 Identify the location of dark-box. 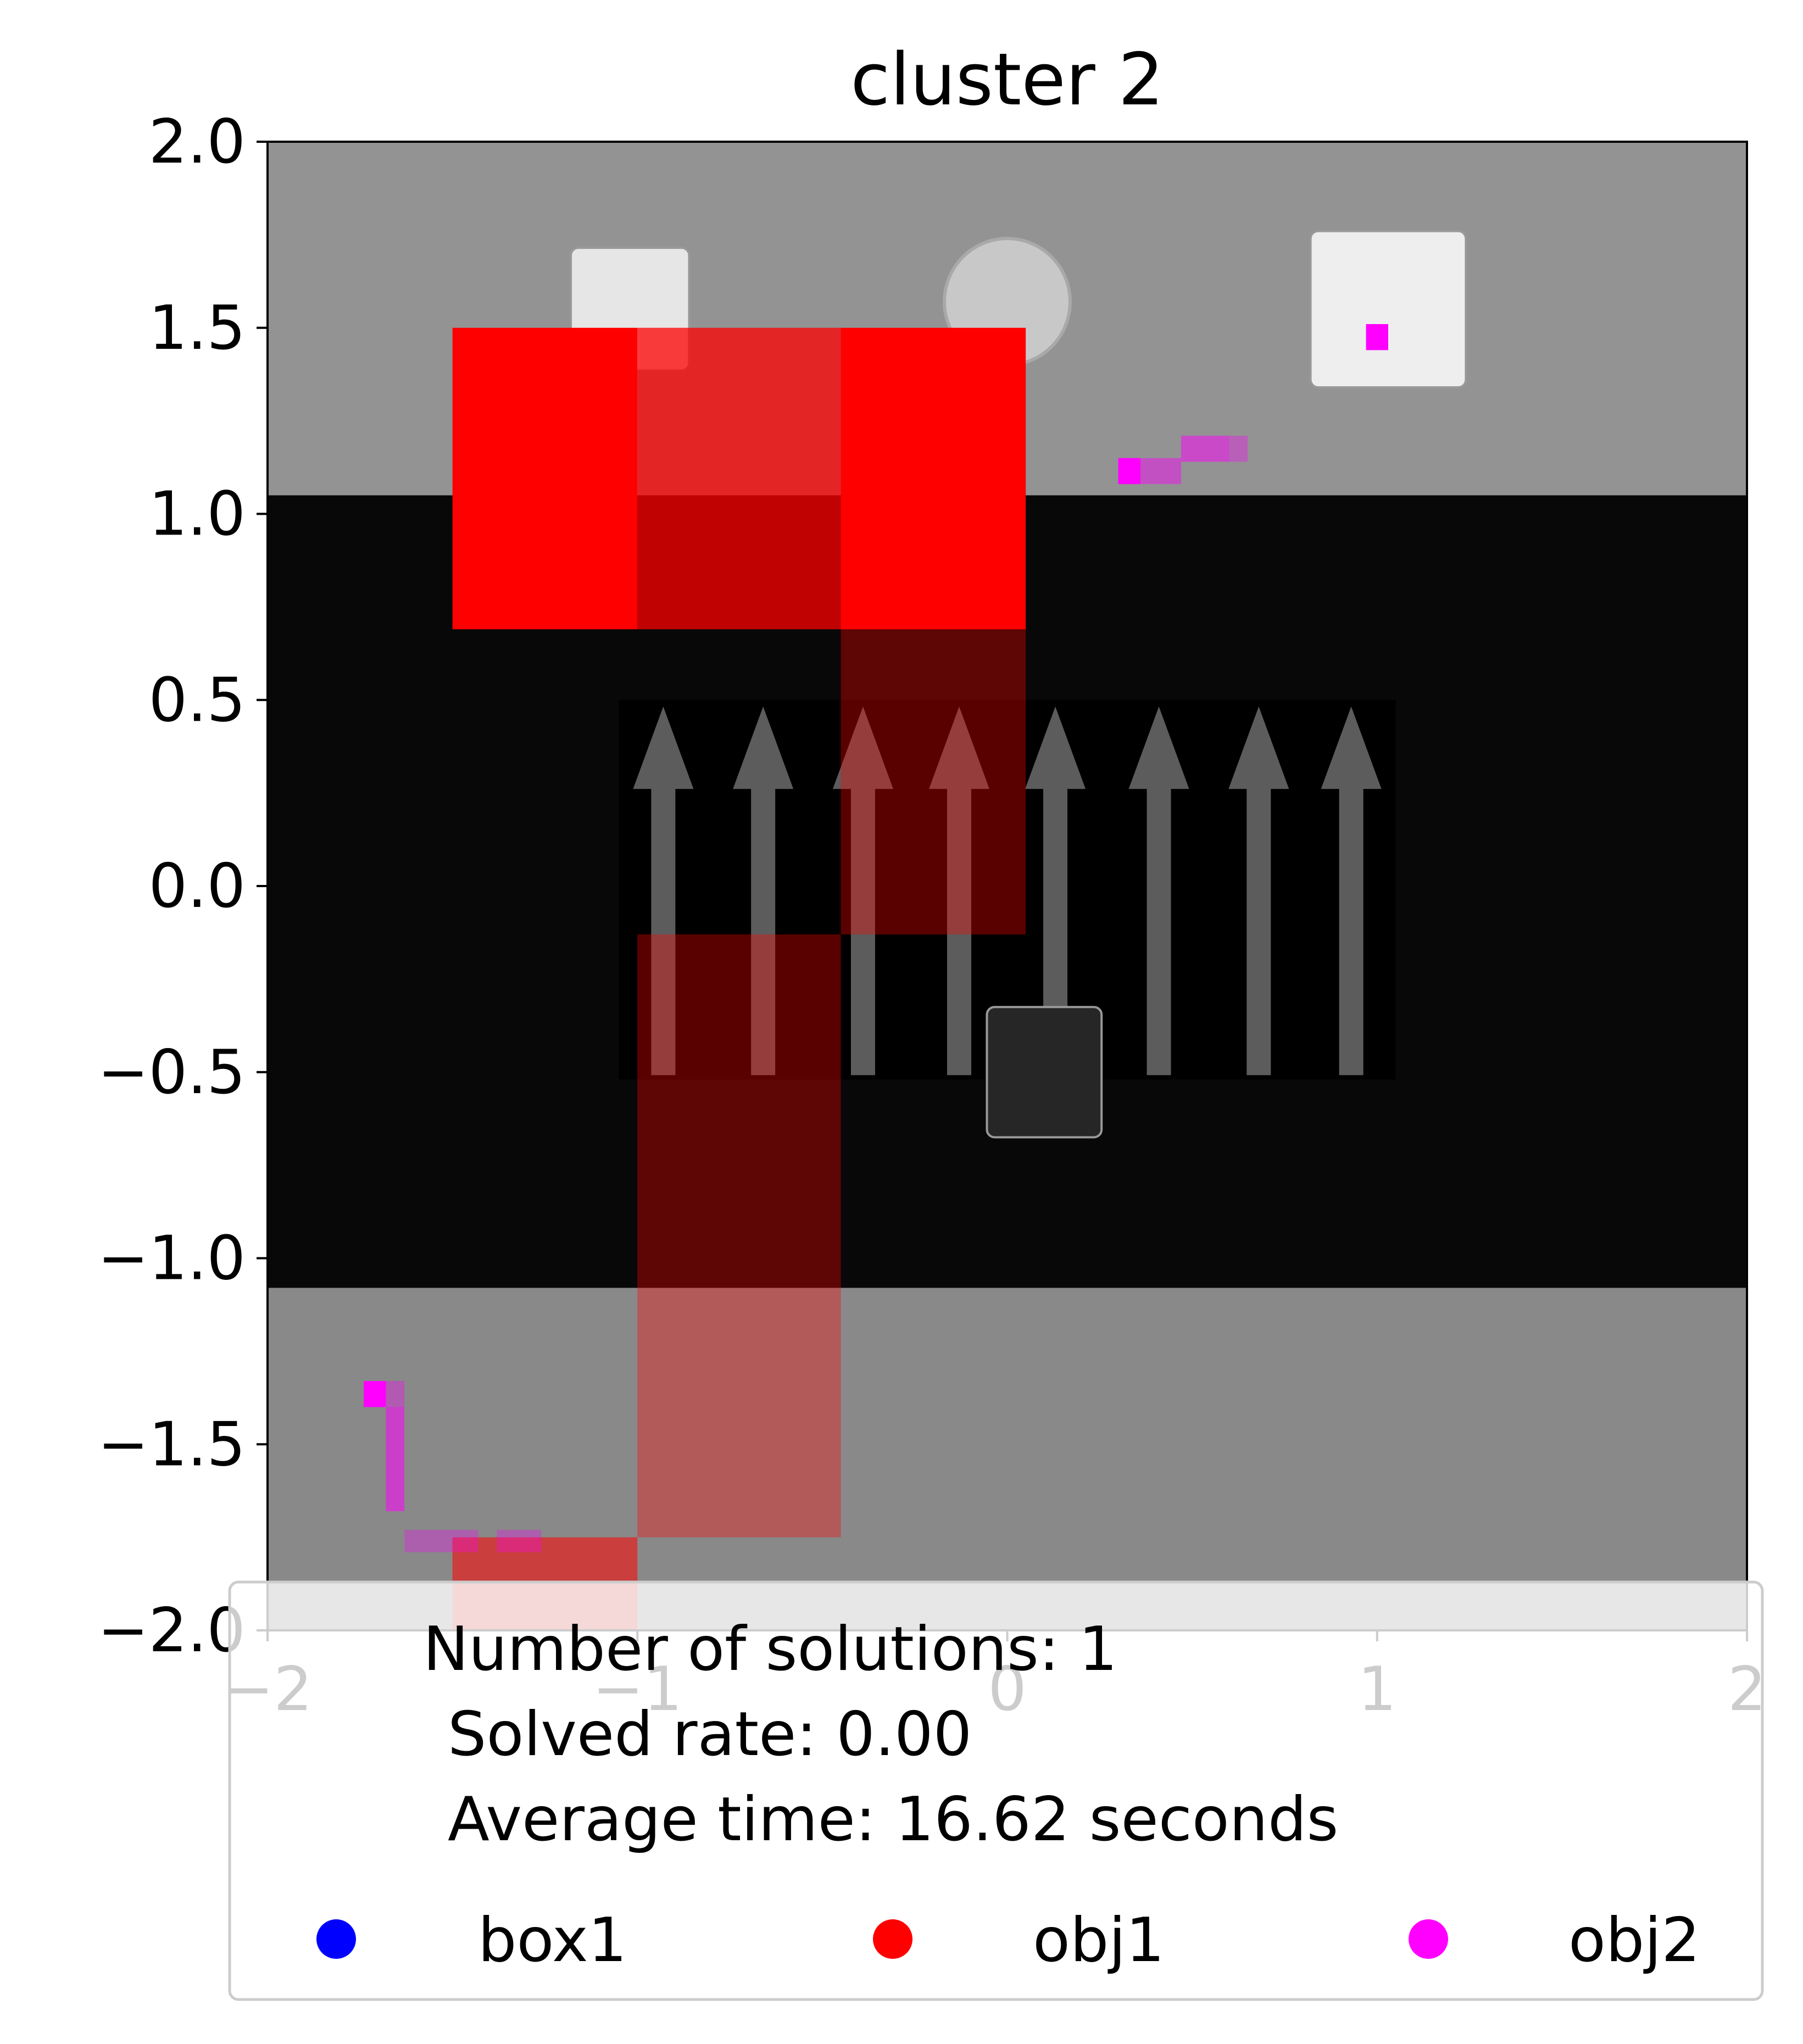
(1044, 1072).